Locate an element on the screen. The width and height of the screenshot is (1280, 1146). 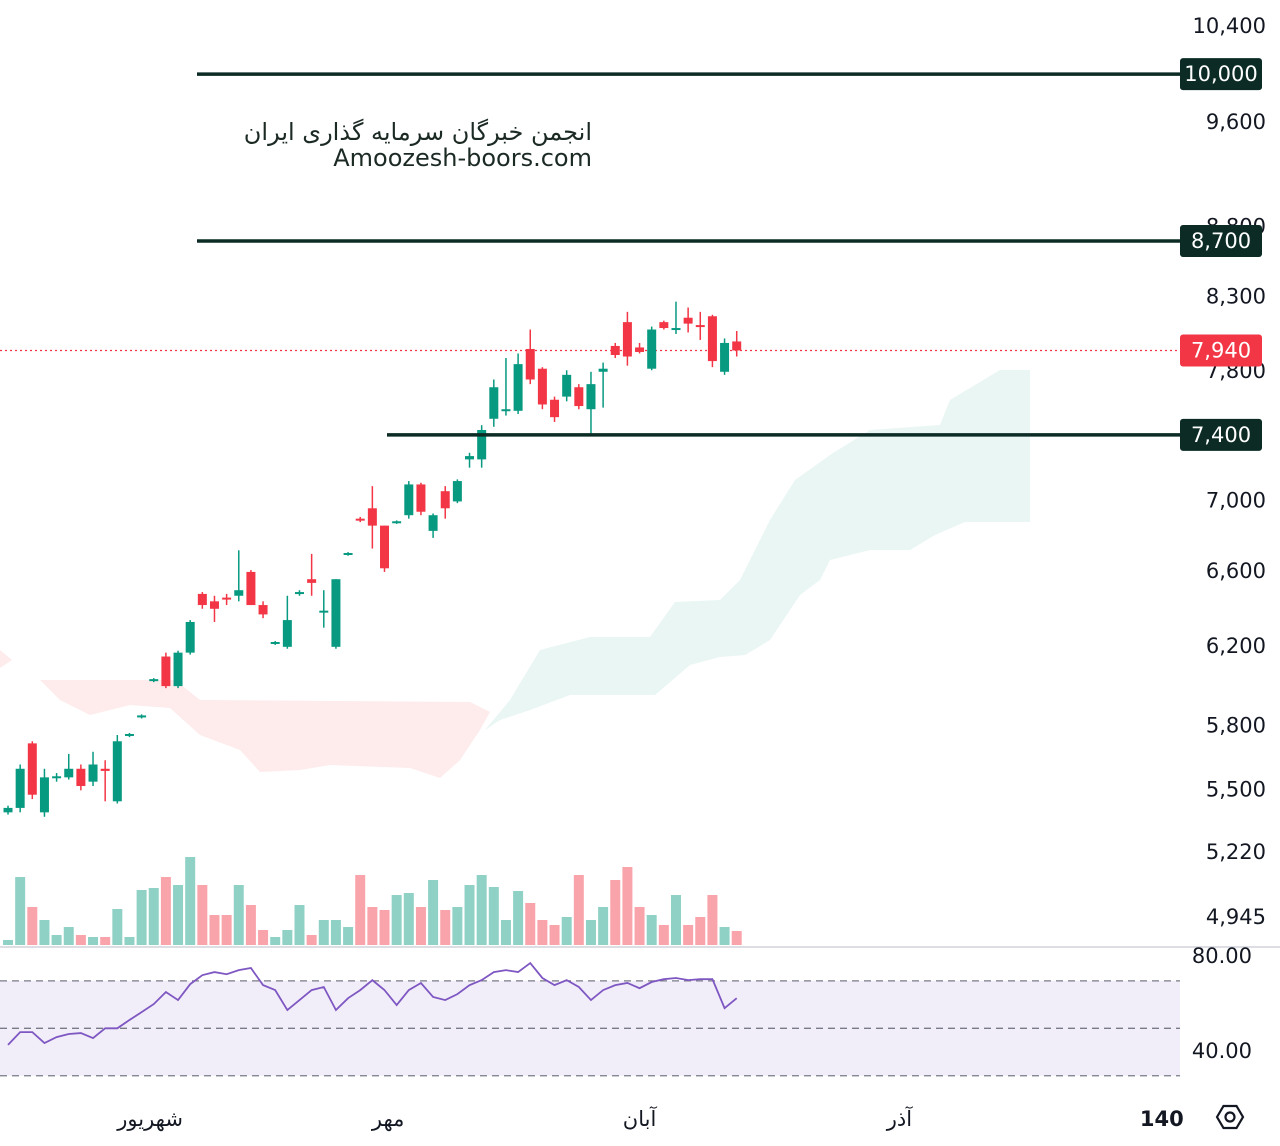
rsi-tick-label: 80.00 is located at coordinates (1222, 956).